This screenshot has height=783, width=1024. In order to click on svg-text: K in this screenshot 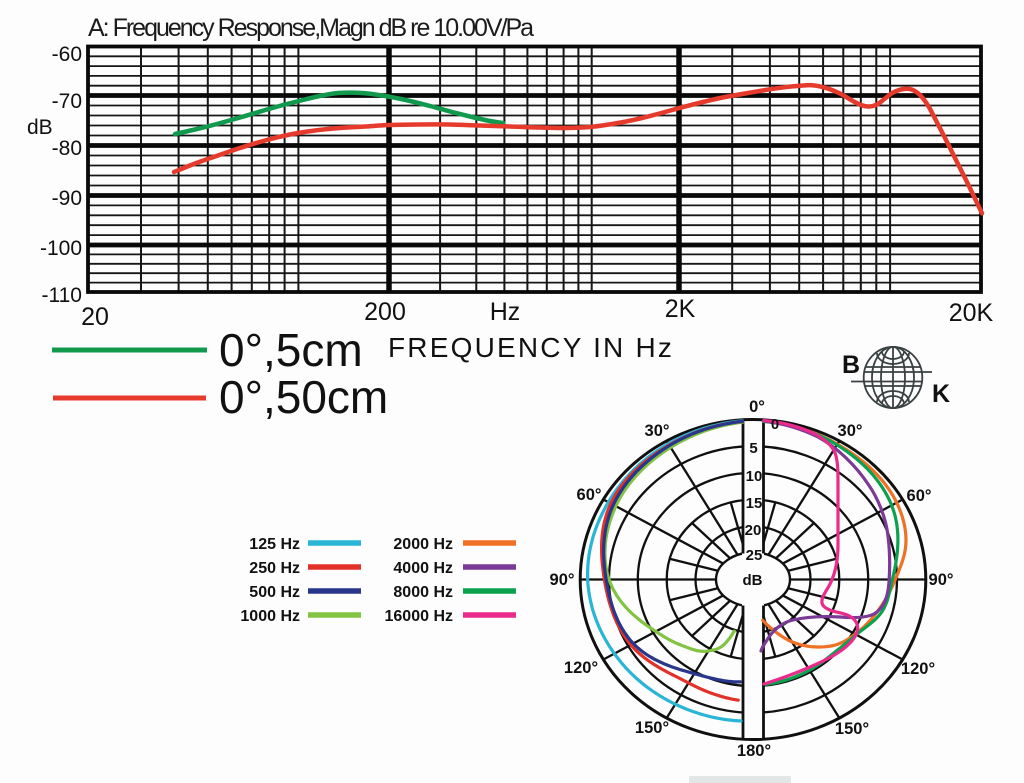, I will do `click(941, 394)`.